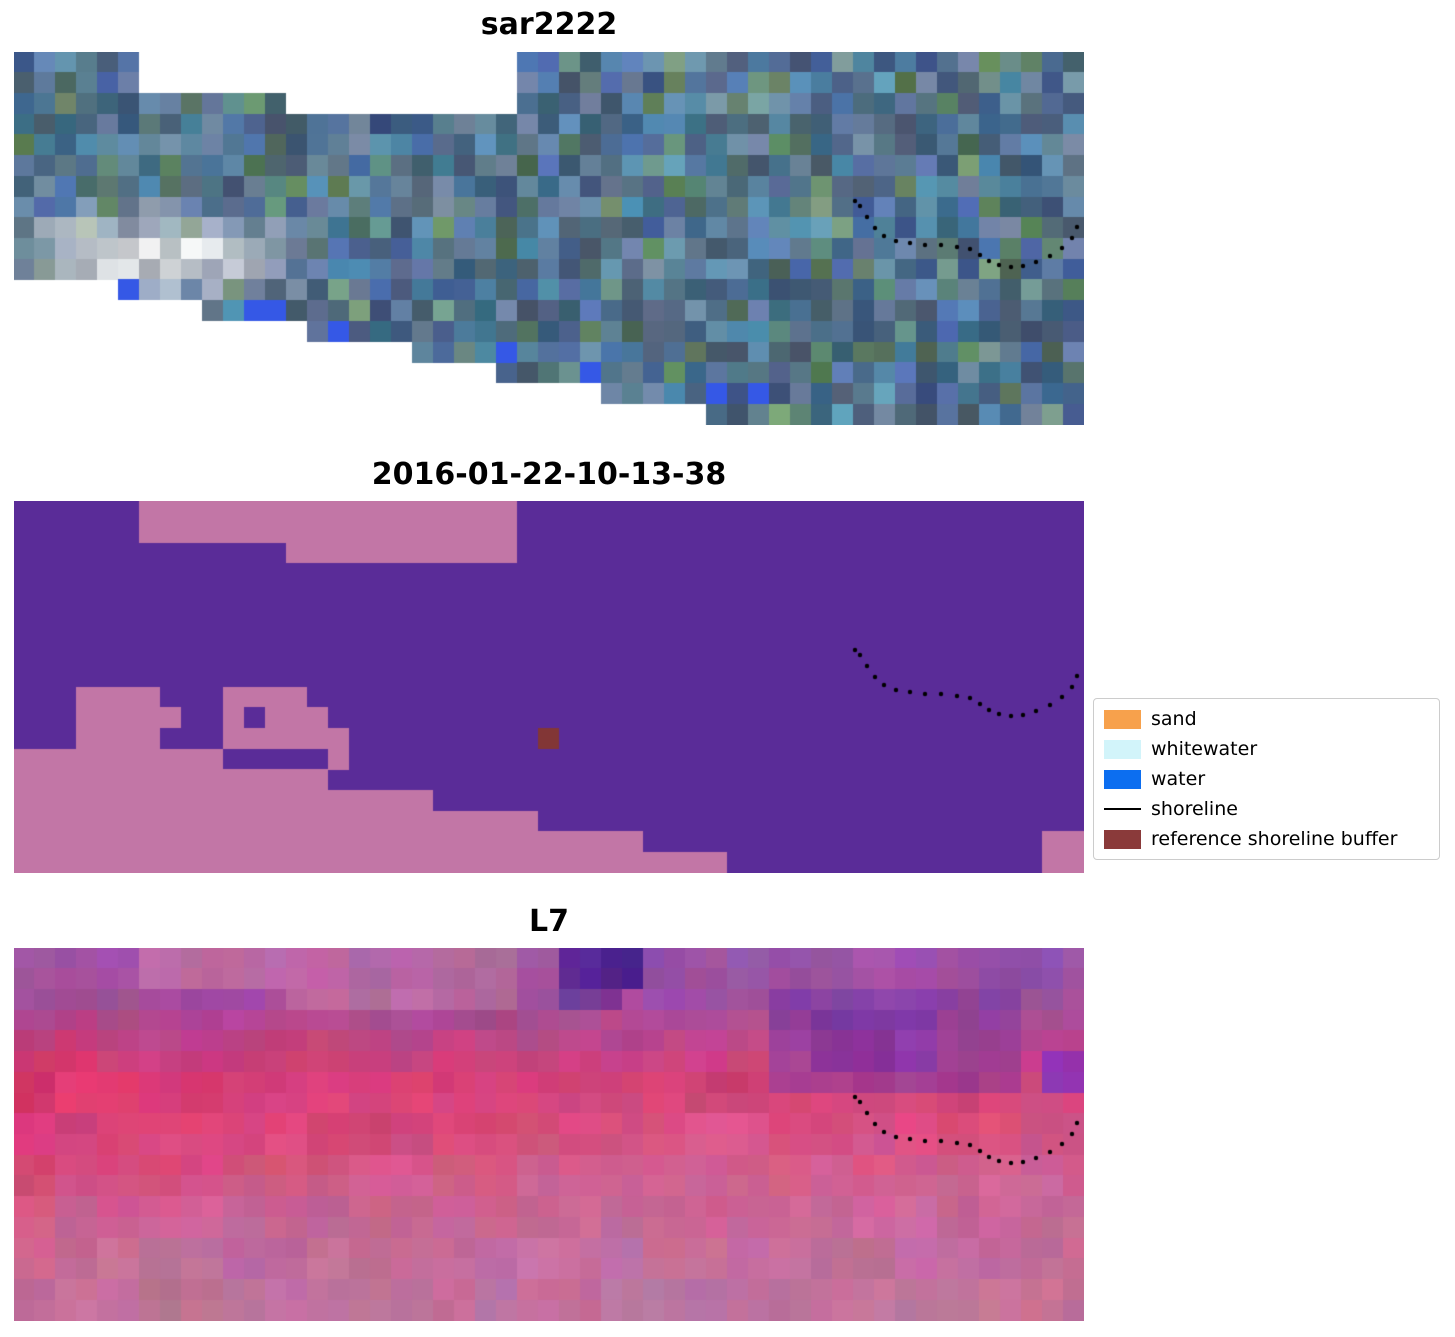 This screenshot has width=1455, height=1337. Describe the element at coordinates (1266, 809) in the screenshot. I see `legend-item-shoreline: shoreline` at that location.